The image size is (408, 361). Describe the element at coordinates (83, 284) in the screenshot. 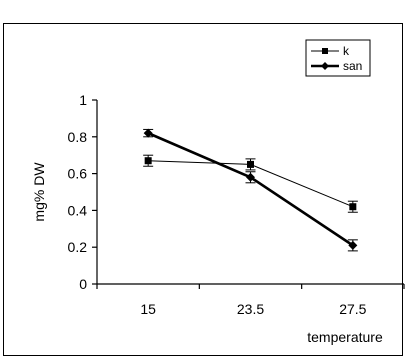

I see `y-tick-label: 0` at that location.